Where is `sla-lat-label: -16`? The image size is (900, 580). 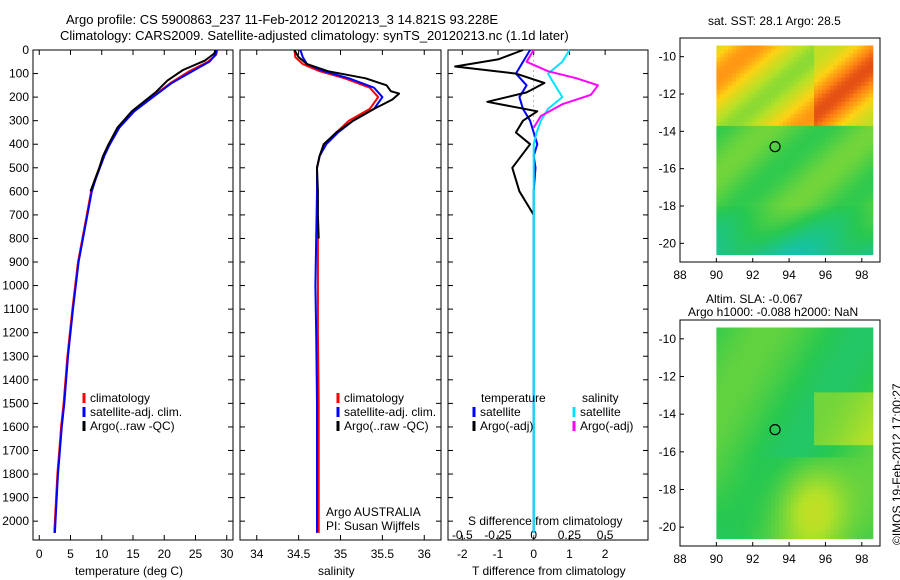 sla-lat-label: -16 is located at coordinates (668, 452).